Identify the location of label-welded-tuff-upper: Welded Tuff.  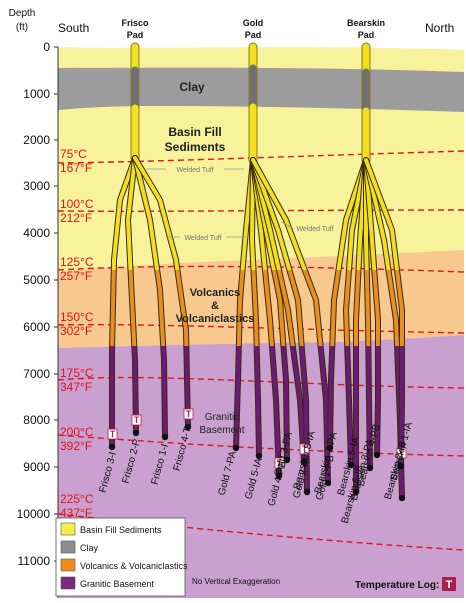
(194, 170).